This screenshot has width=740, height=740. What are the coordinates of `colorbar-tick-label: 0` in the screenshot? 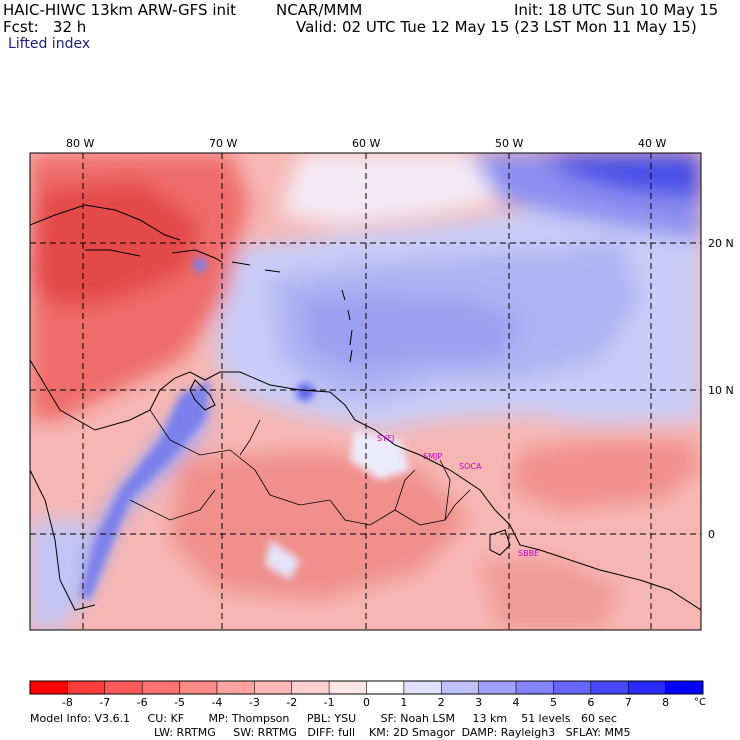 It's located at (366, 702).